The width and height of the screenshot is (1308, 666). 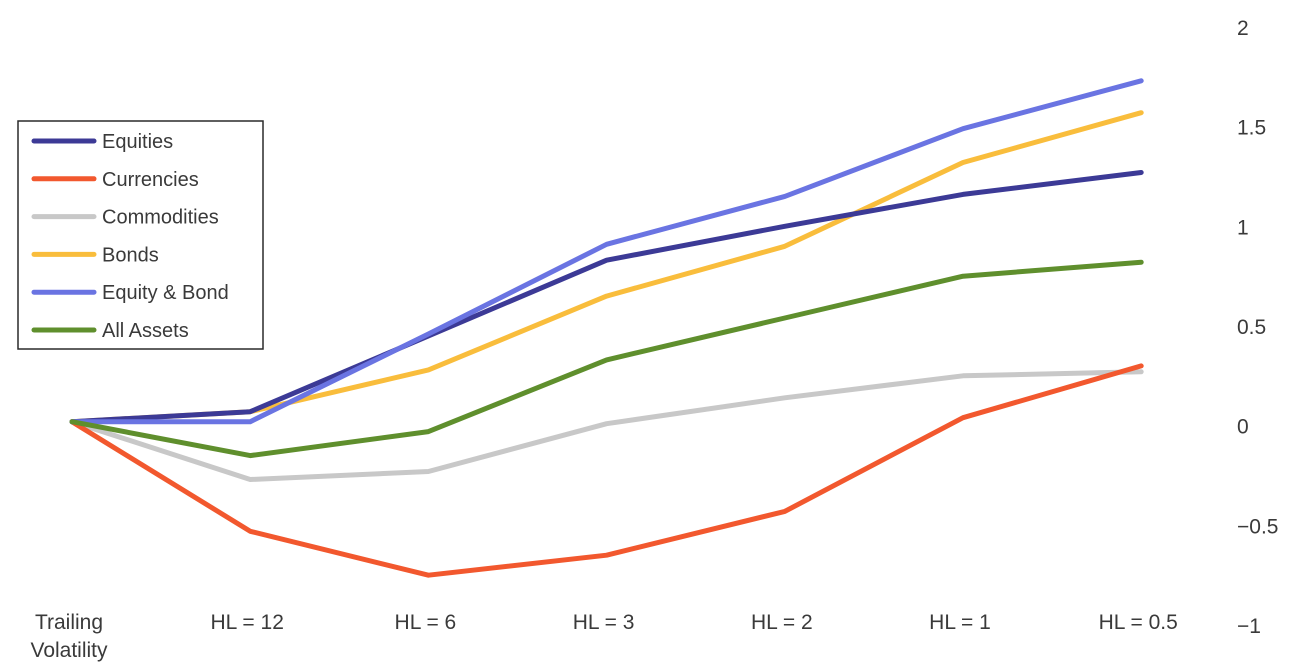 What do you see at coordinates (604, 622) in the screenshot?
I see `x-tick-label-hl-3: HL = 3` at bounding box center [604, 622].